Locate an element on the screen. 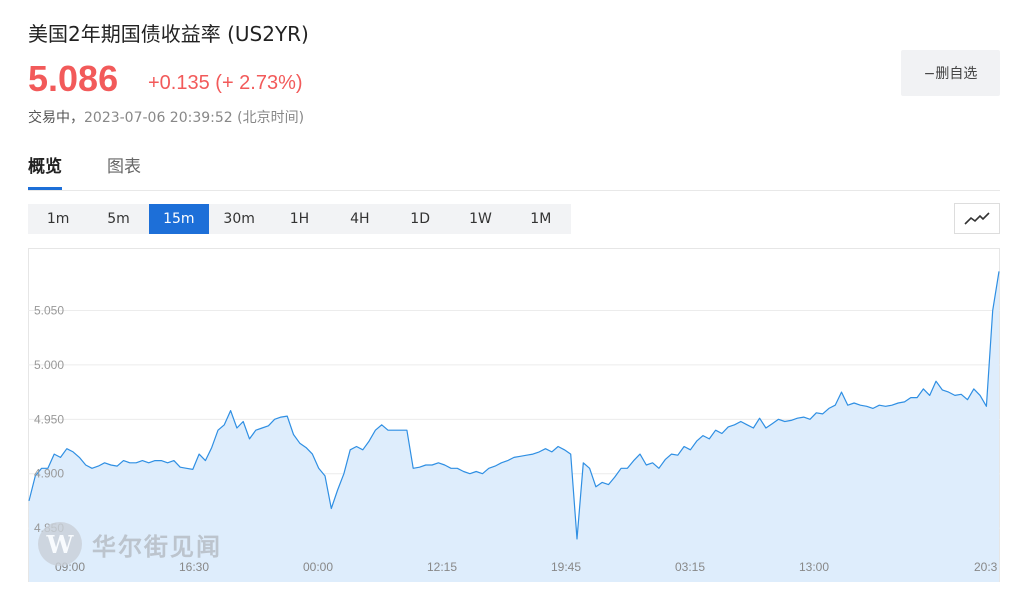 This screenshot has height=590, width=1015. x-tick-label: 19:45 is located at coordinates (566, 567).